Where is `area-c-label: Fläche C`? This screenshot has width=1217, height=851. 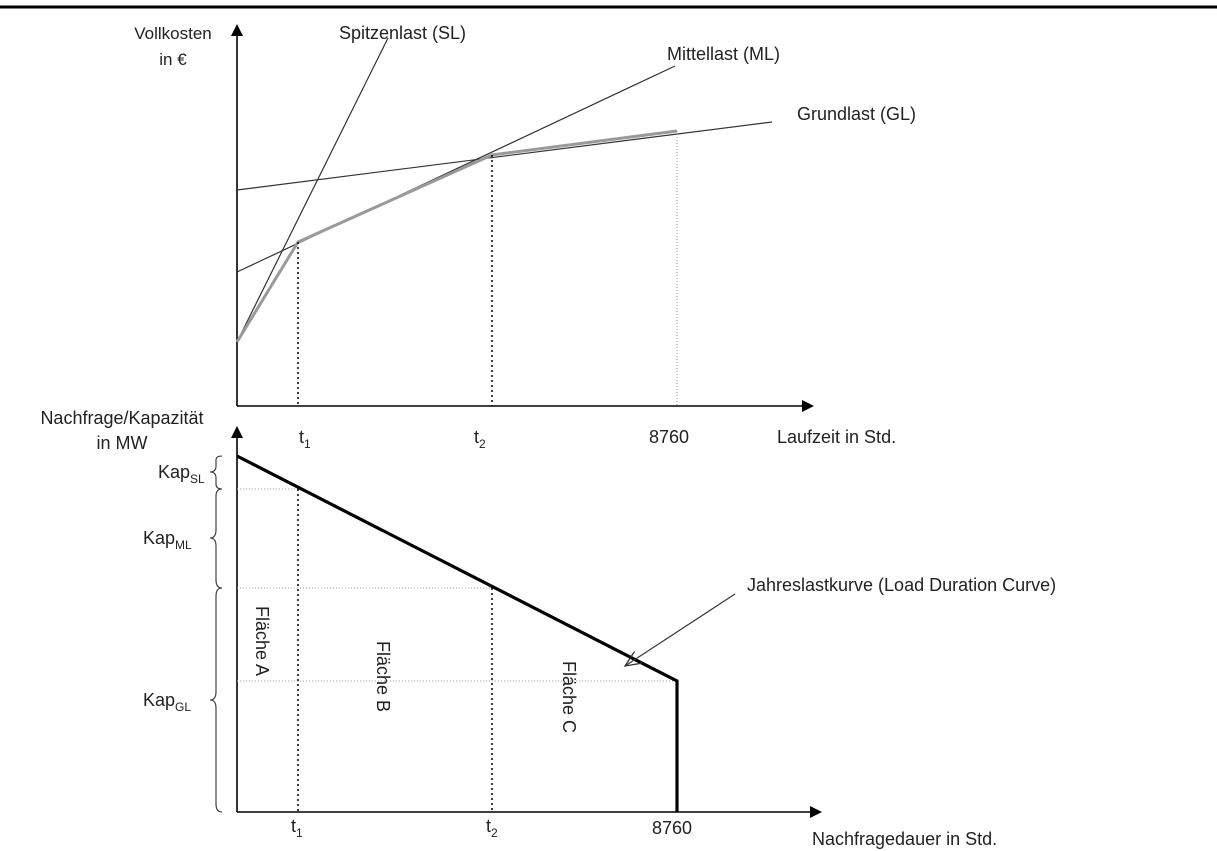
area-c-label: Fläche C is located at coordinates (569, 697).